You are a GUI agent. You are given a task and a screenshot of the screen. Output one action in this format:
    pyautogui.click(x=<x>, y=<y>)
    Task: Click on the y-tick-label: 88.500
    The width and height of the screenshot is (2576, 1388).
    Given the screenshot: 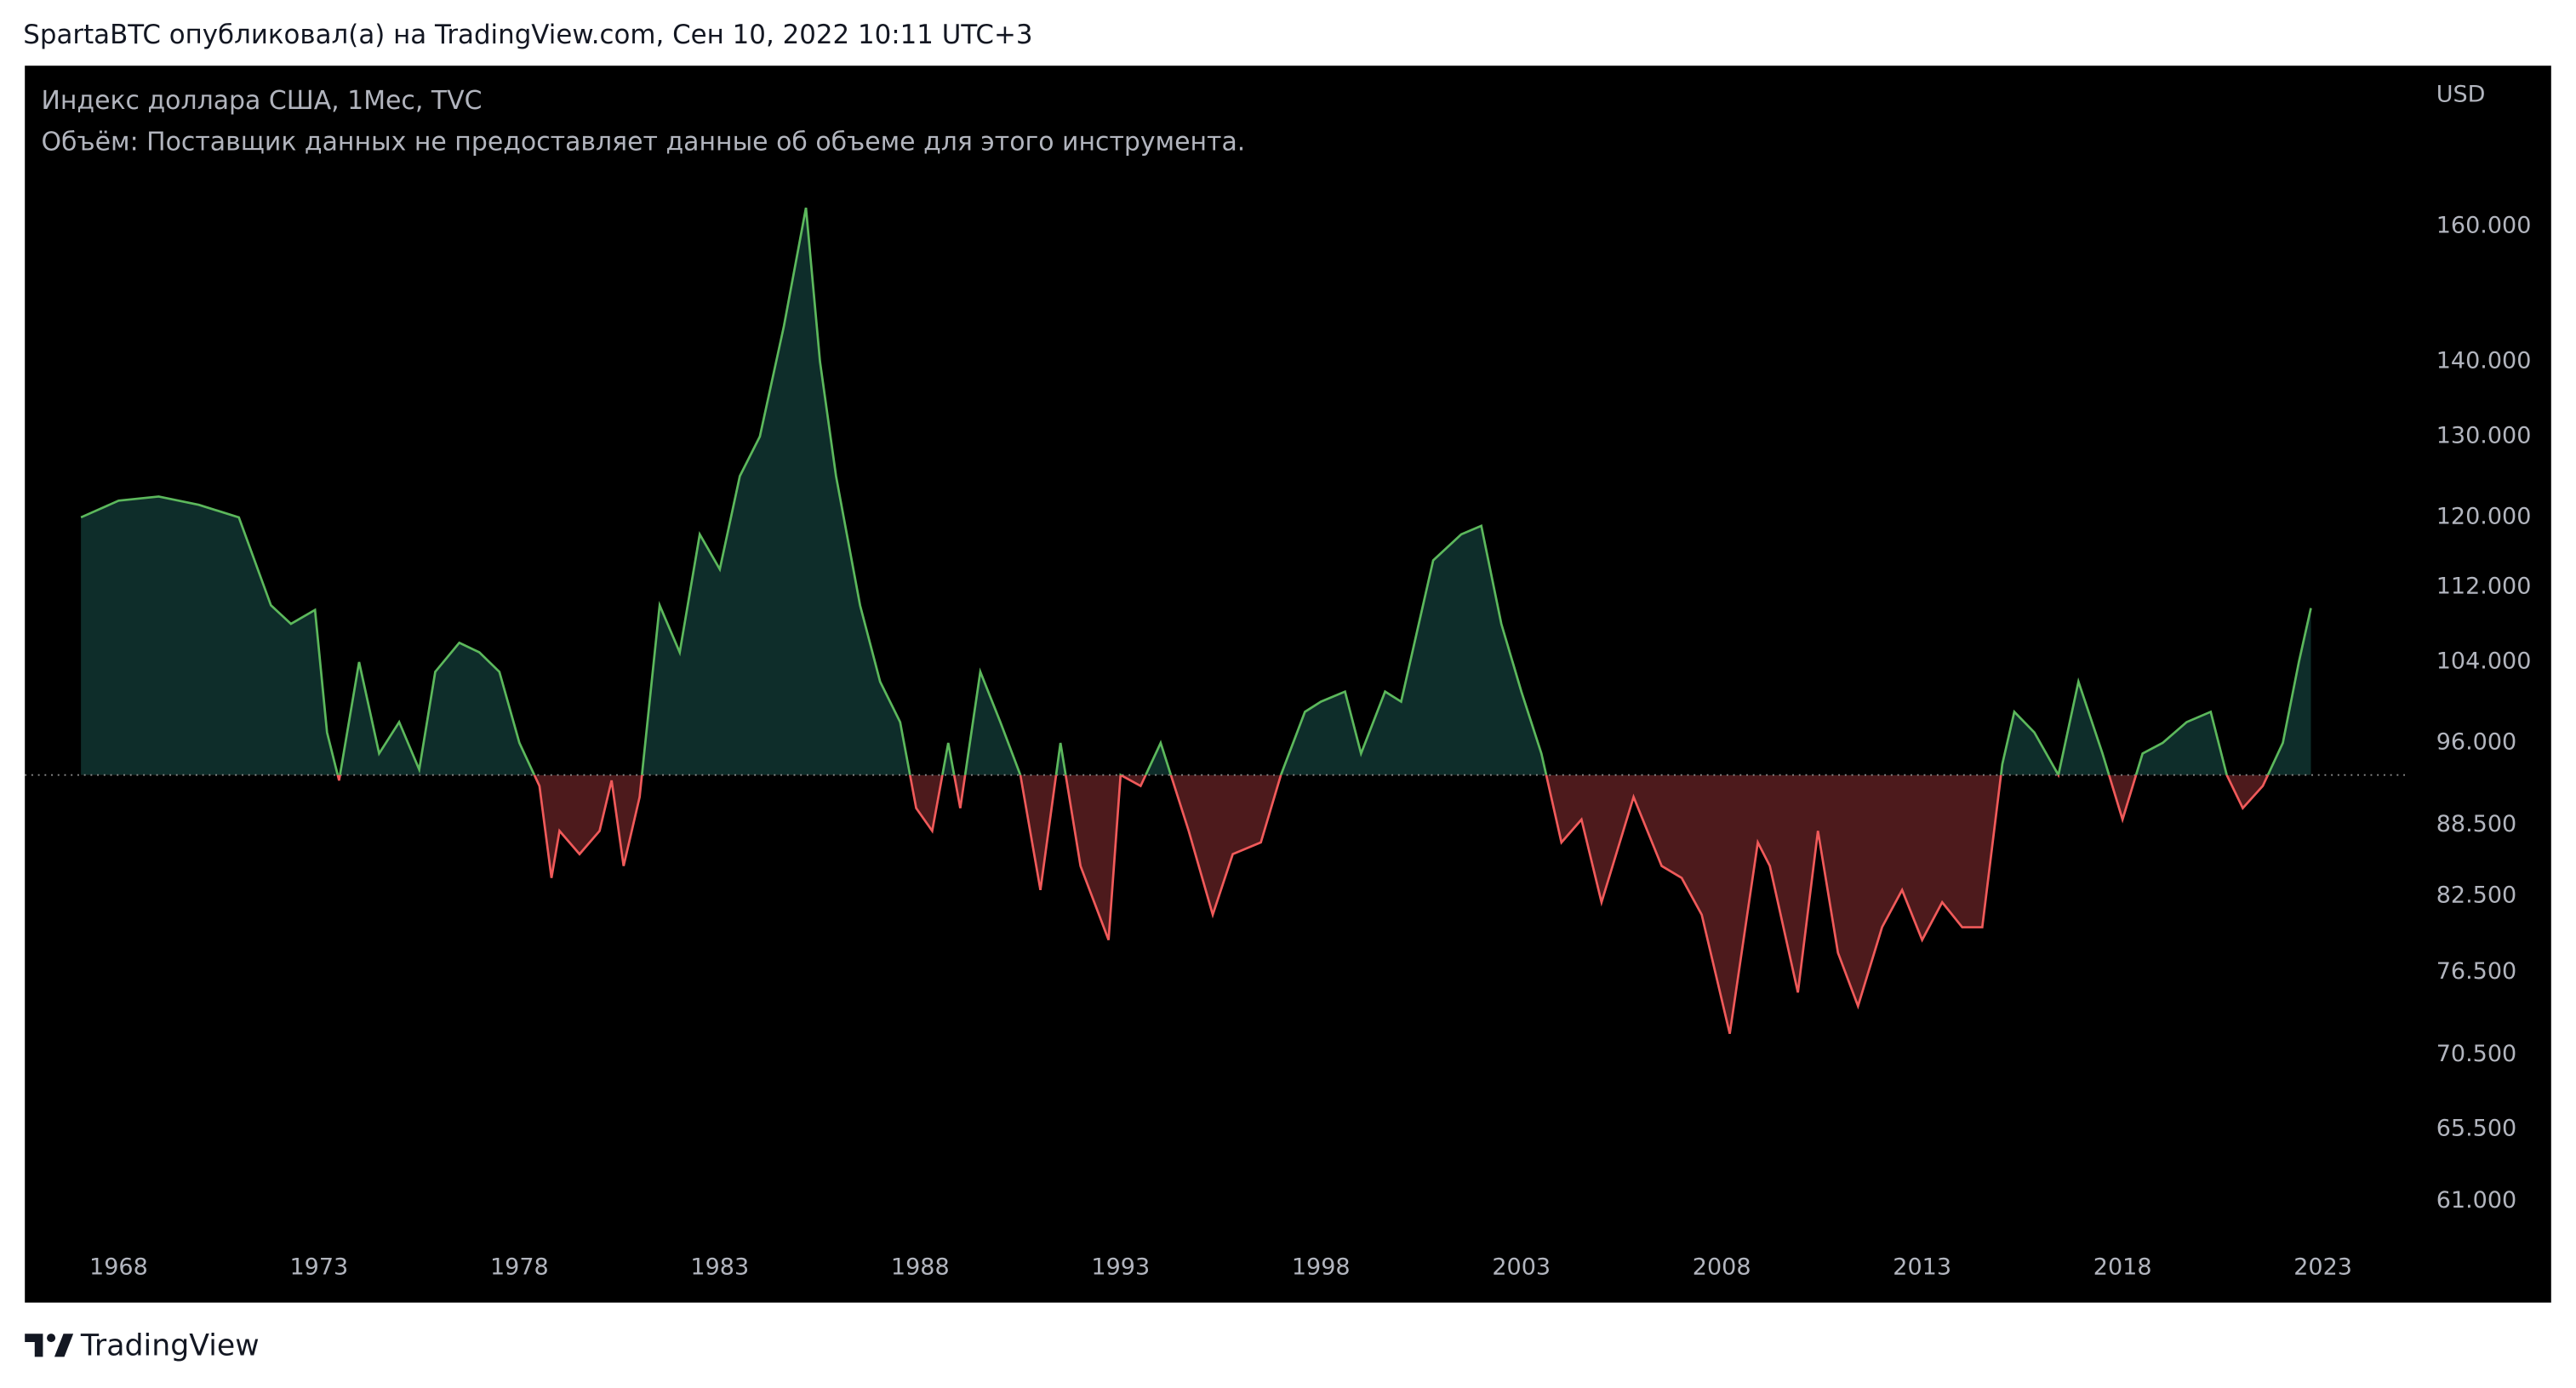 What is the action you would take?
    pyautogui.click(x=2476, y=824)
    